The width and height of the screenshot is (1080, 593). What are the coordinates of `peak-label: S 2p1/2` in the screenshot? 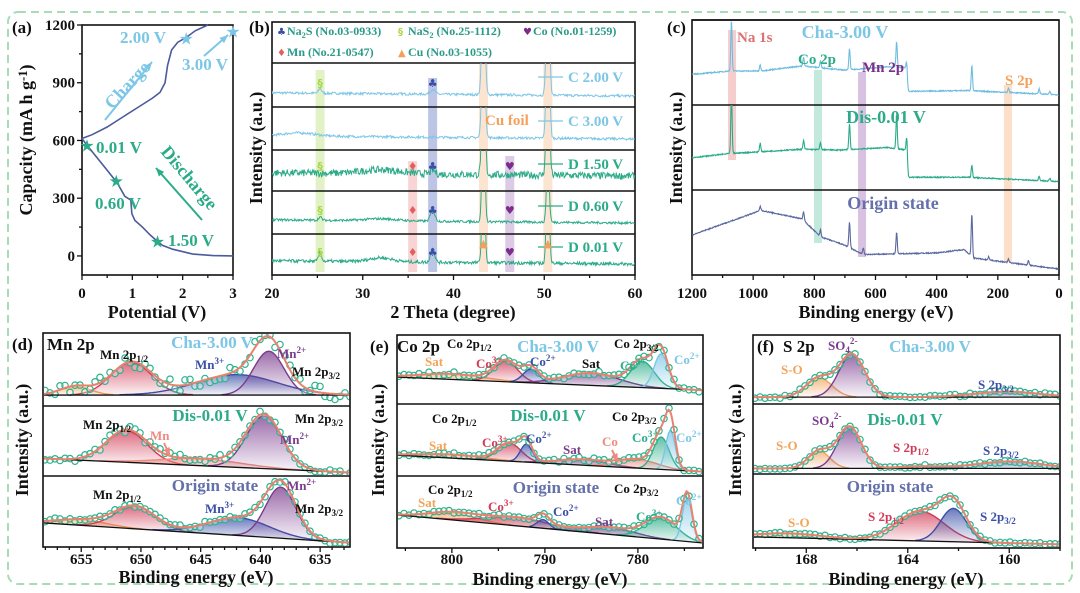 It's located at (886, 517).